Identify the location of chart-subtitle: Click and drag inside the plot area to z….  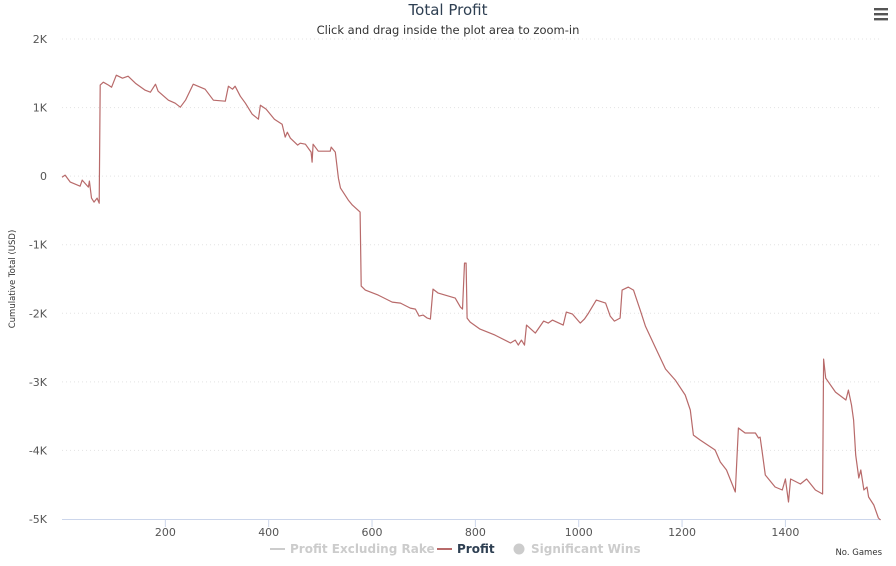
(448, 30).